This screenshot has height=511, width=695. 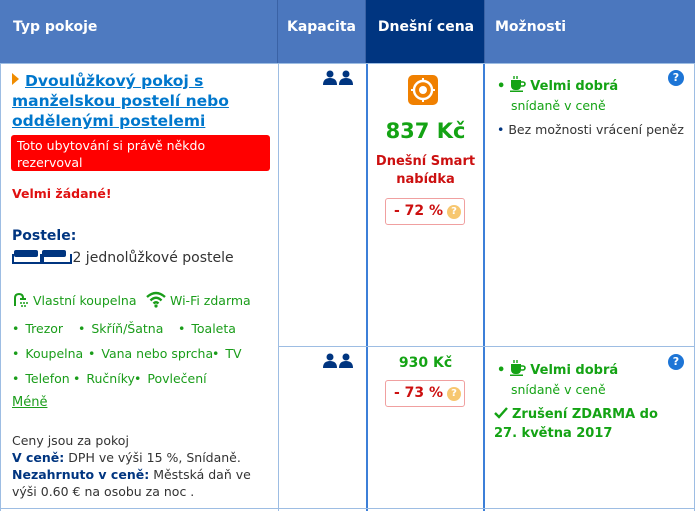 I want to click on facility-bathroom-2: • Koupelna, so click(x=48, y=353).